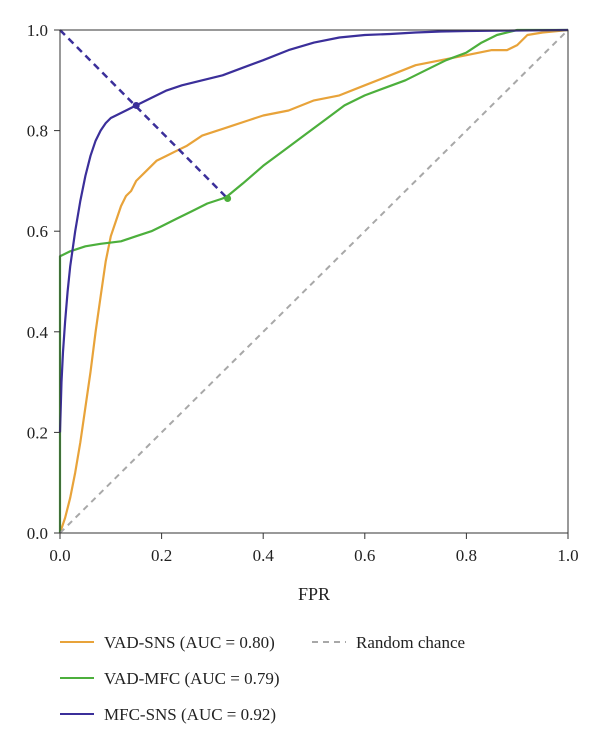 The width and height of the screenshot is (600, 744). I want to click on y-tick-label: 0.8, so click(37, 131).